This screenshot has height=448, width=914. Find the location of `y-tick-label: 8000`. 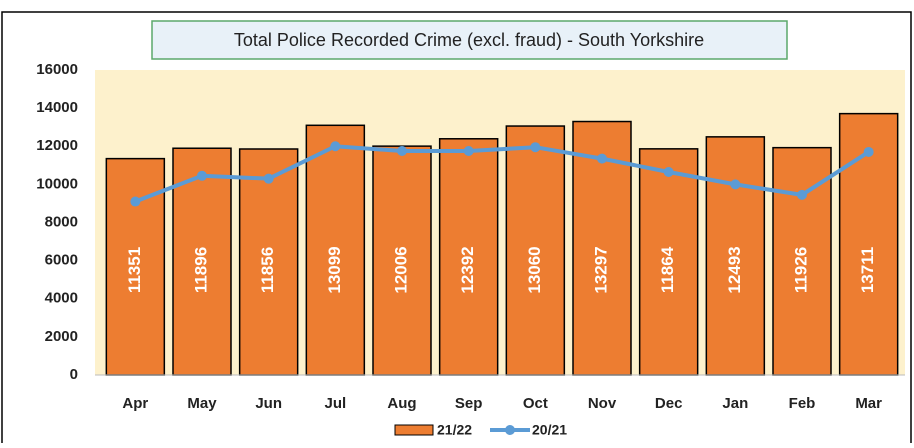

y-tick-label: 8000 is located at coordinates (61, 221).